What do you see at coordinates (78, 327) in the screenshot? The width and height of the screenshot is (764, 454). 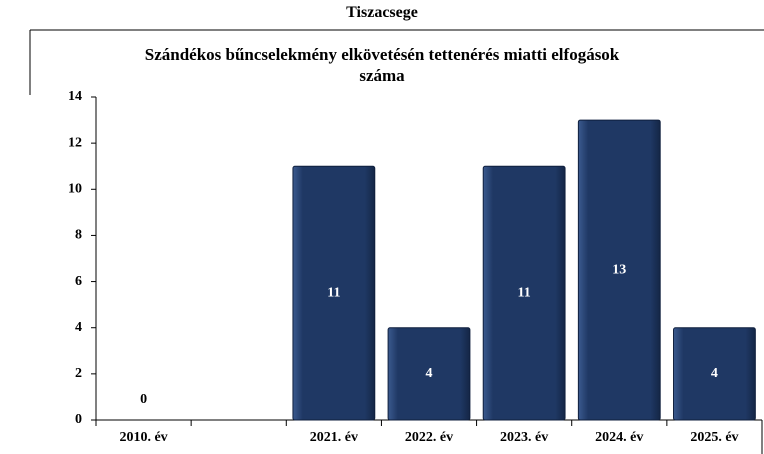 I see `y-tick-label: 4` at bounding box center [78, 327].